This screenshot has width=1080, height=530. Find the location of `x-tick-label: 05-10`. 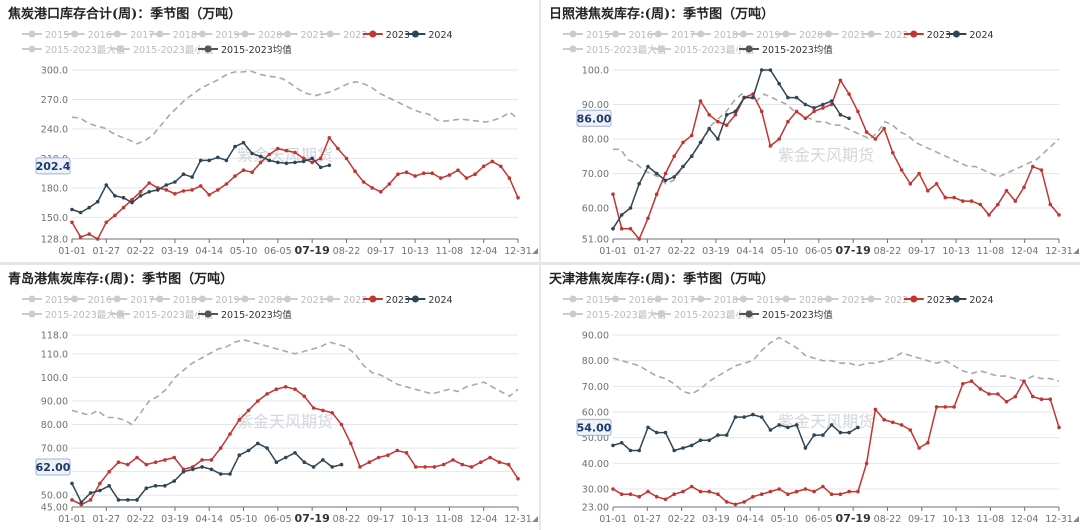

x-tick-label: 05-10 is located at coordinates (244, 251).